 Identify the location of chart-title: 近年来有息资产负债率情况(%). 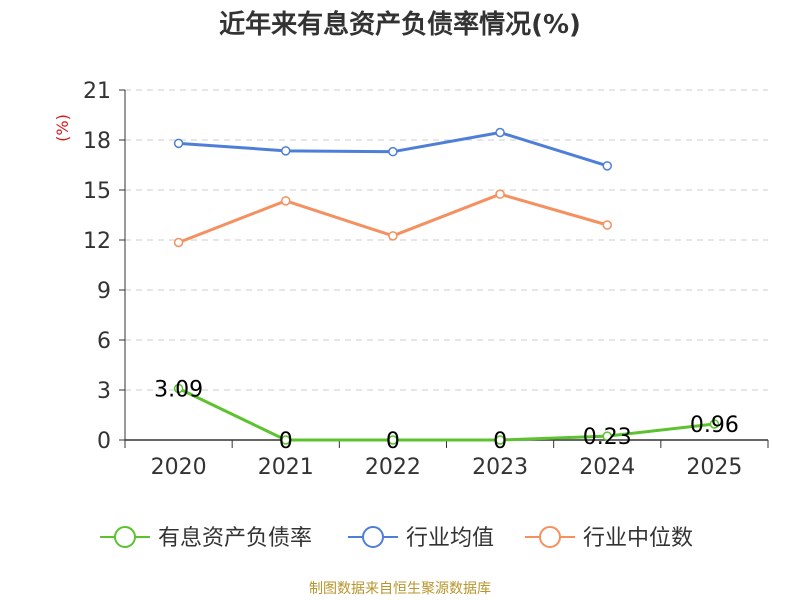
(400, 25).